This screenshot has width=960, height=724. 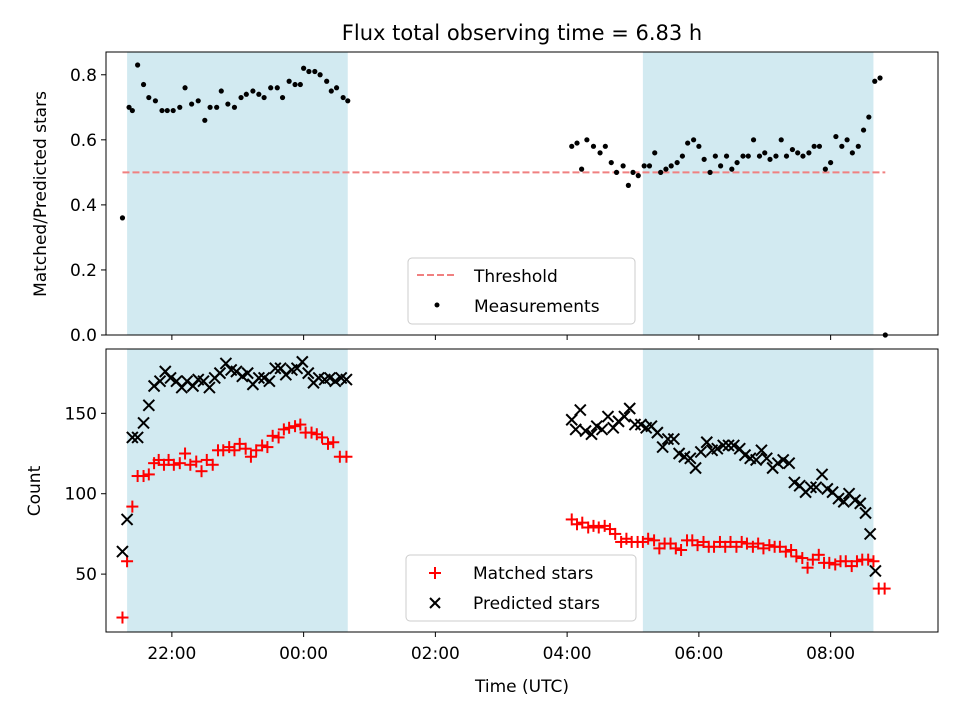 What do you see at coordinates (536, 604) in the screenshot?
I see `legend-predicted-label: Predicted stars` at bounding box center [536, 604].